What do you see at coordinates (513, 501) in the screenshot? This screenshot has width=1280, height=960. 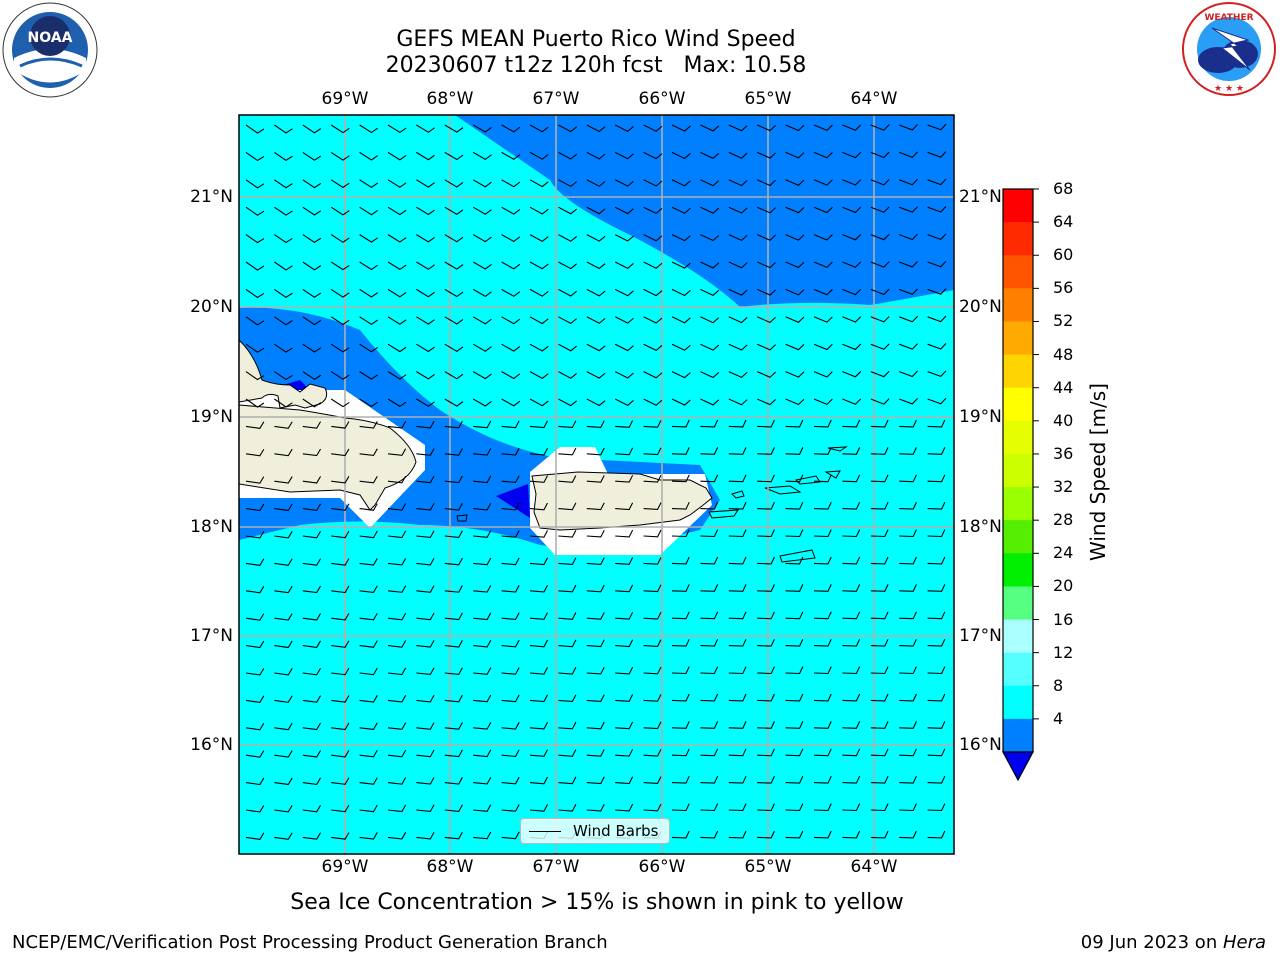 I see `wind-field-0-4-b` at bounding box center [513, 501].